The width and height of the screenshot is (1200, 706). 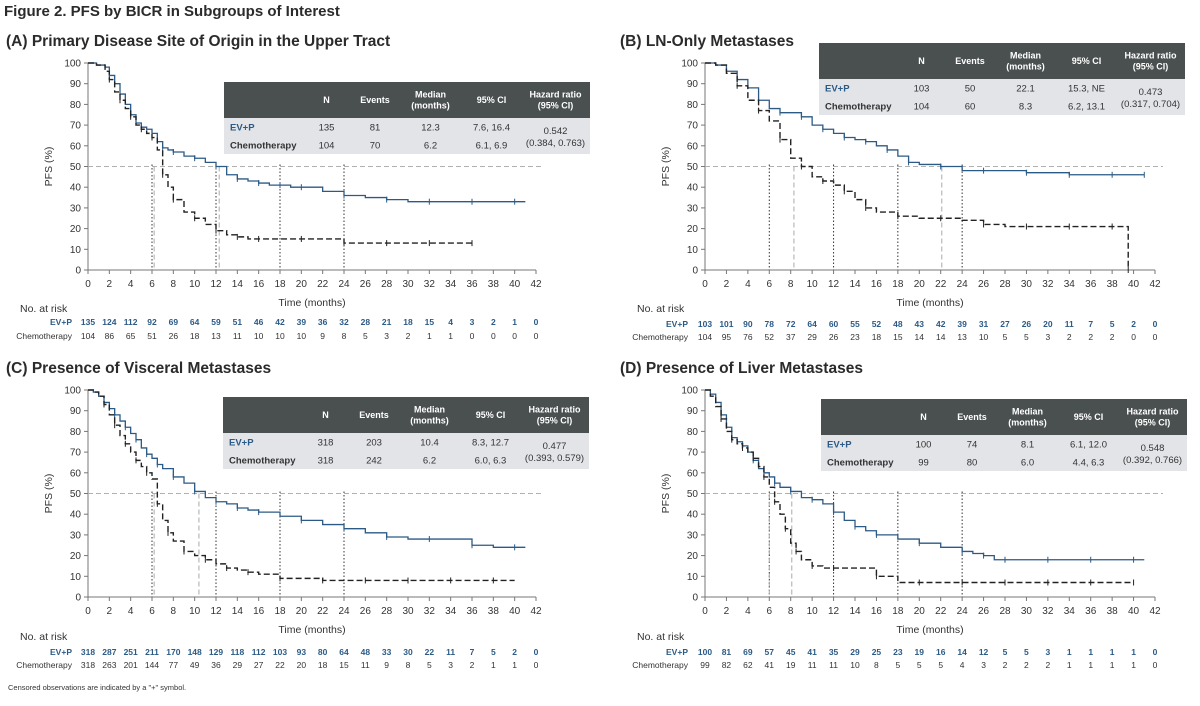 I want to click on x-tick-label: 38, so click(x=494, y=611).